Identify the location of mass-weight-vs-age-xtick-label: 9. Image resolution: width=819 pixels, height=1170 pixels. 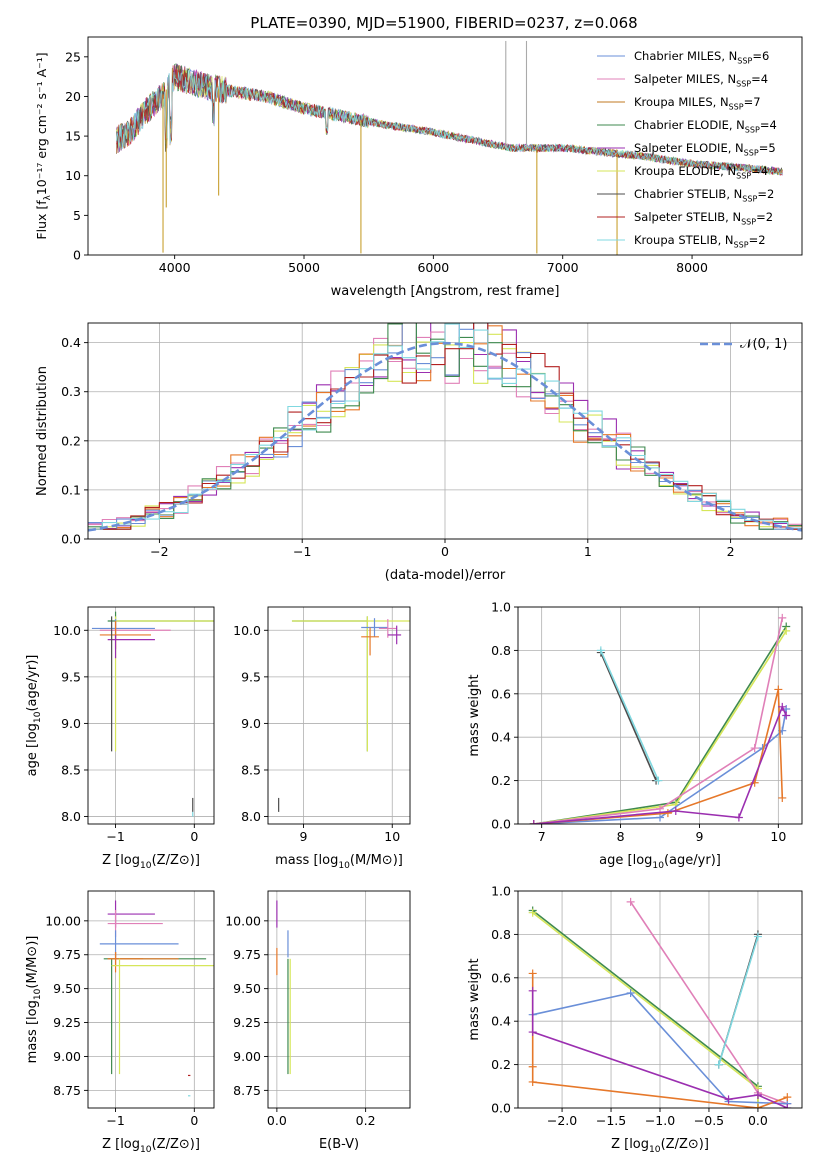
(699, 836).